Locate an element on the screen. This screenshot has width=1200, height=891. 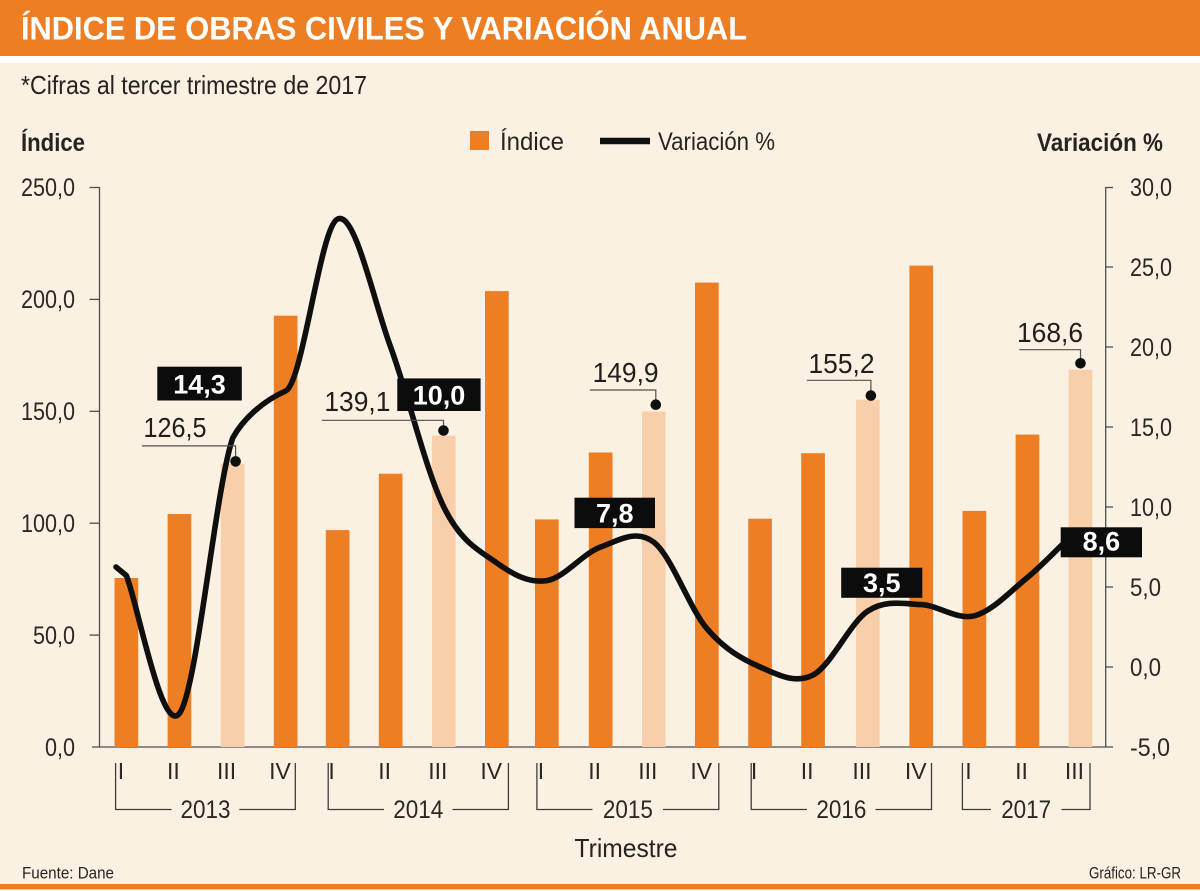
svg-text: 155,2 is located at coordinates (842, 363).